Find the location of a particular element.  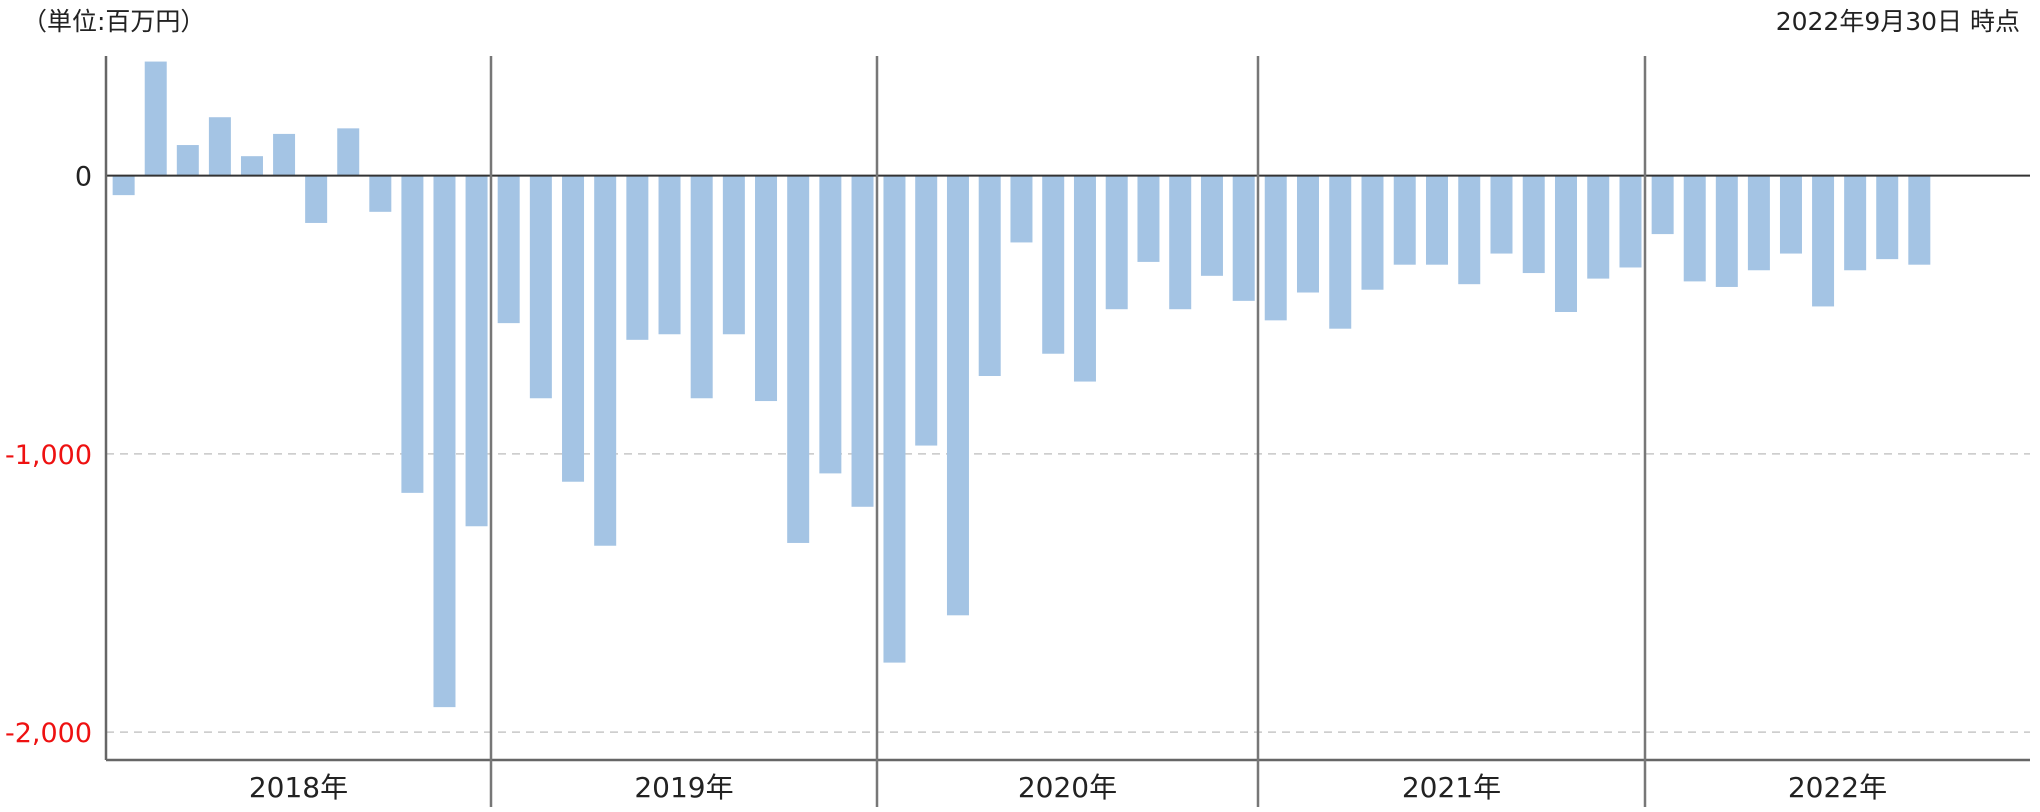

unit-label: （単位:百万円） is located at coordinates (114, 21).